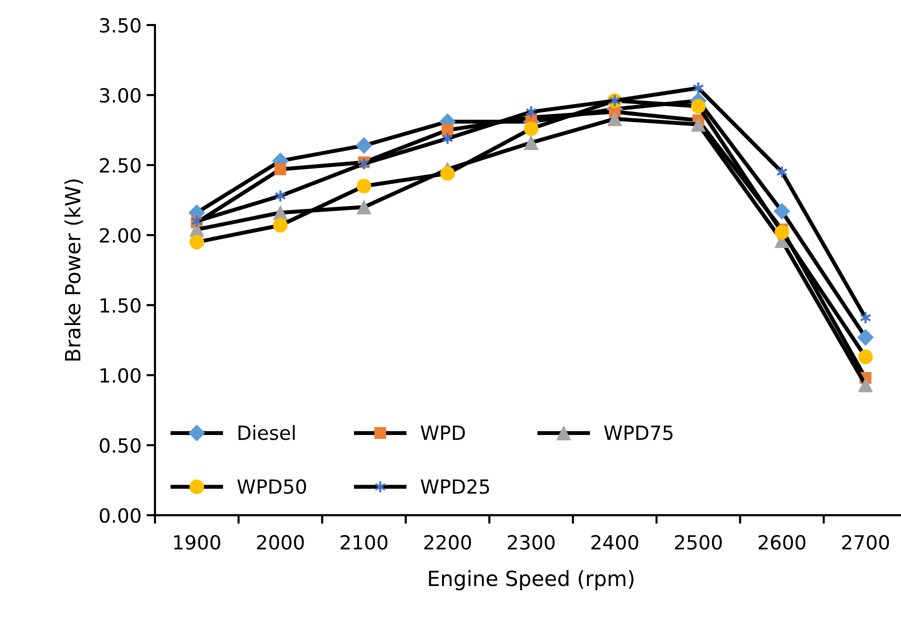 This screenshot has height=626, width=901. What do you see at coordinates (442, 433) in the screenshot?
I see `legend-label: WPD` at bounding box center [442, 433].